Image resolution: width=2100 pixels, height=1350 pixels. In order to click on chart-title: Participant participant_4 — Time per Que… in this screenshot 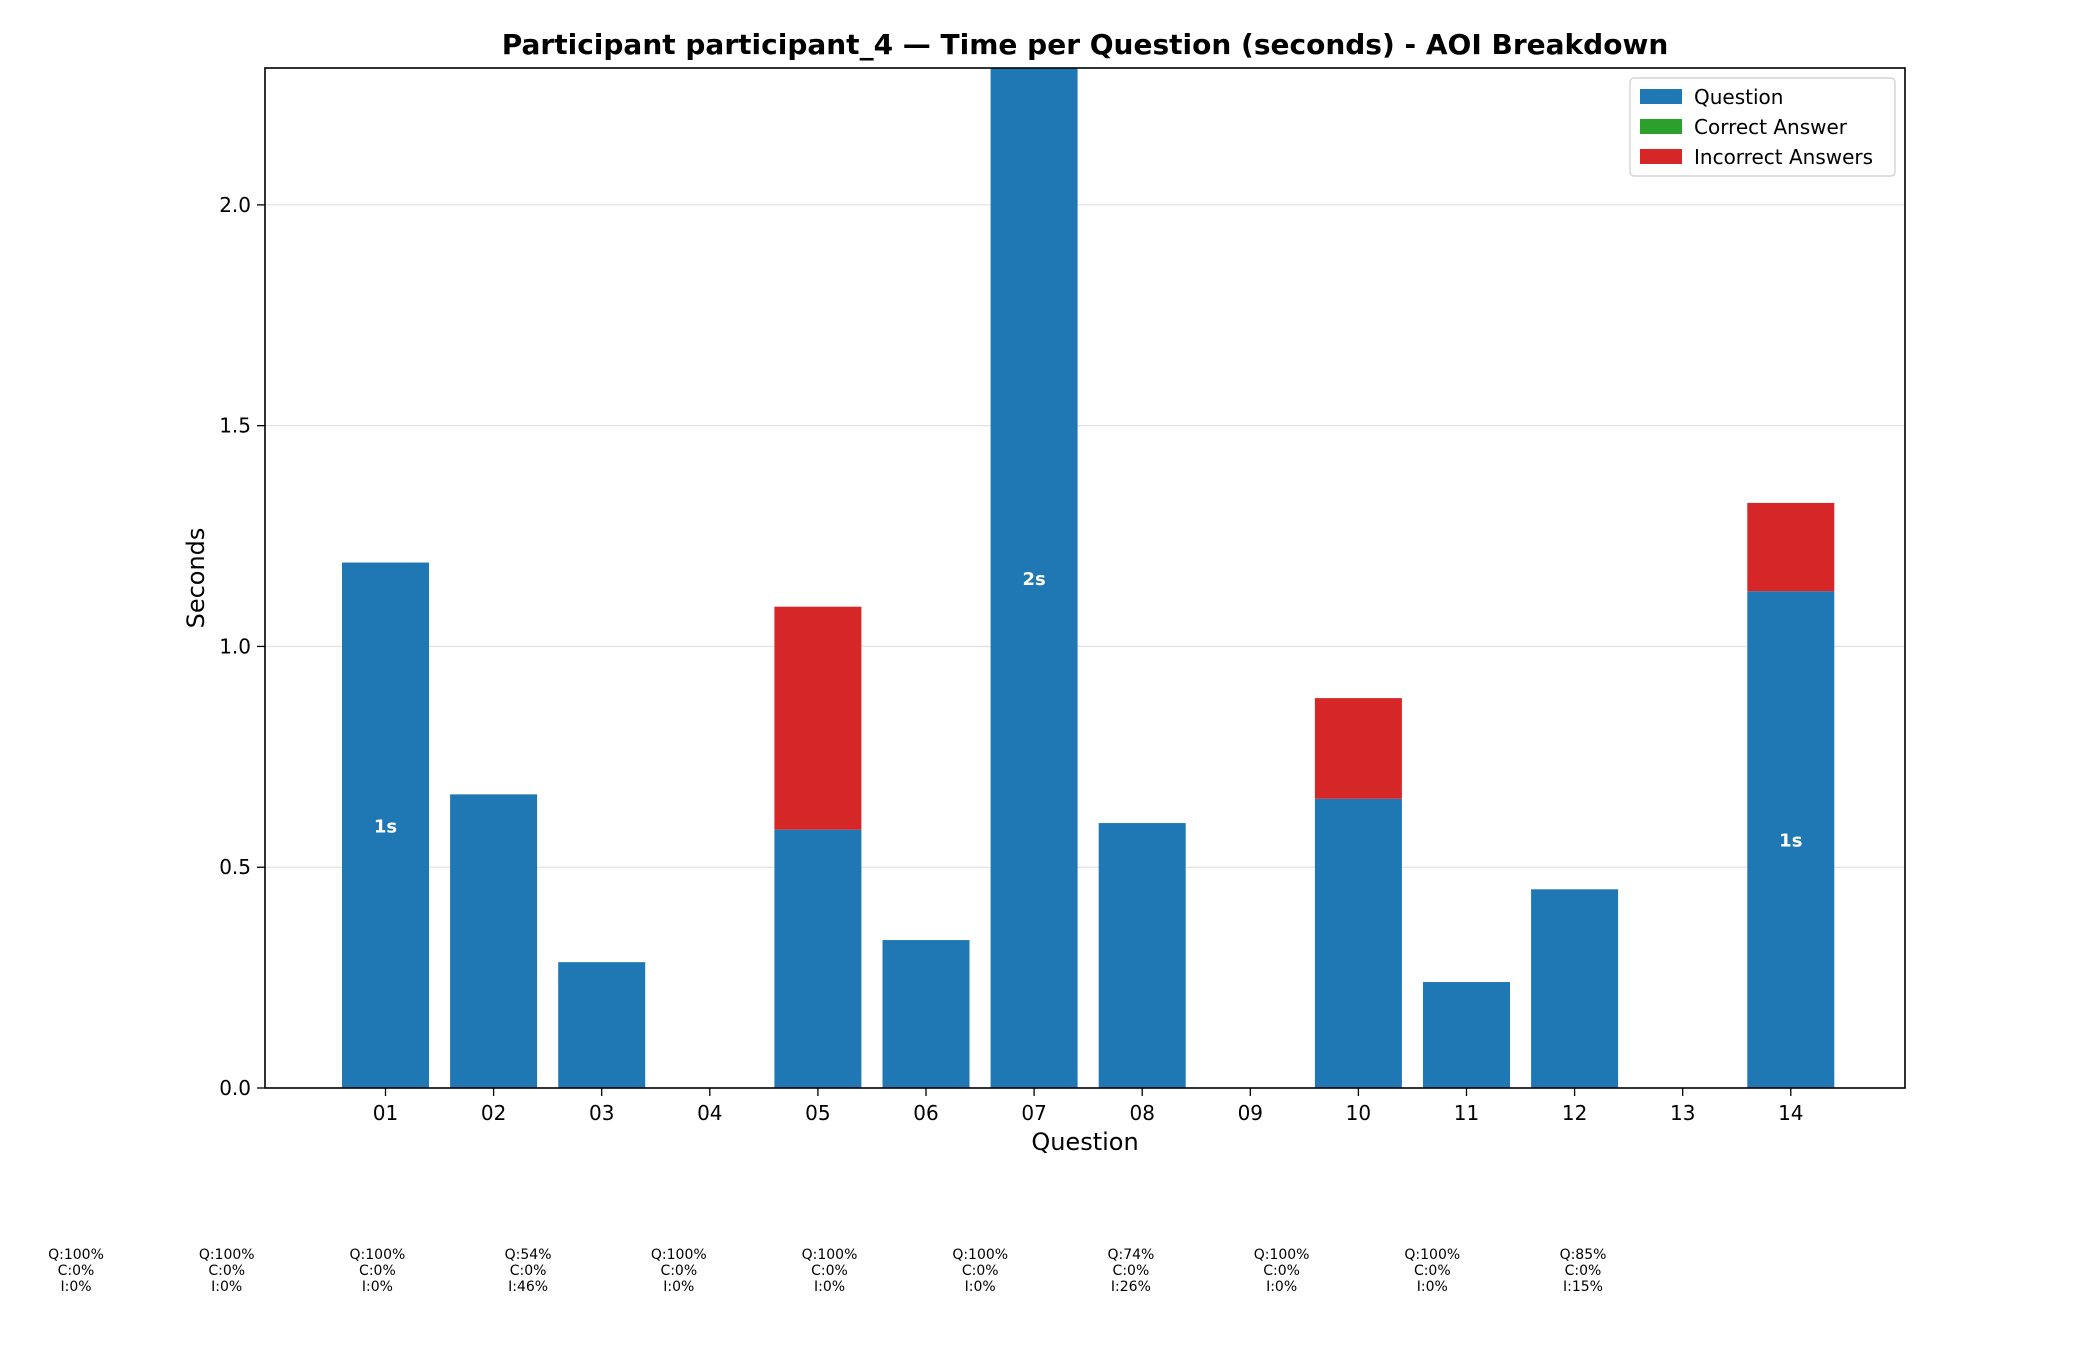, I will do `click(1085, 44)`.